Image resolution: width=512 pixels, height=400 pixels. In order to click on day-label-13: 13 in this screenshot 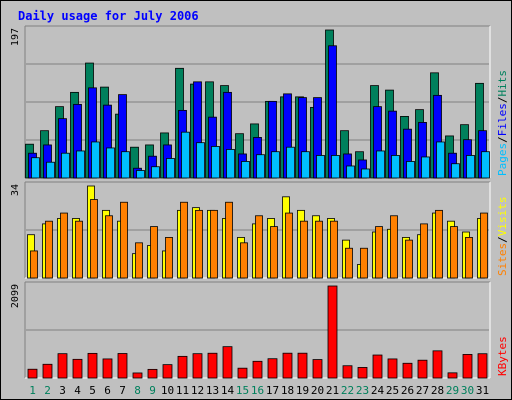, I will do `click(212, 390)`.